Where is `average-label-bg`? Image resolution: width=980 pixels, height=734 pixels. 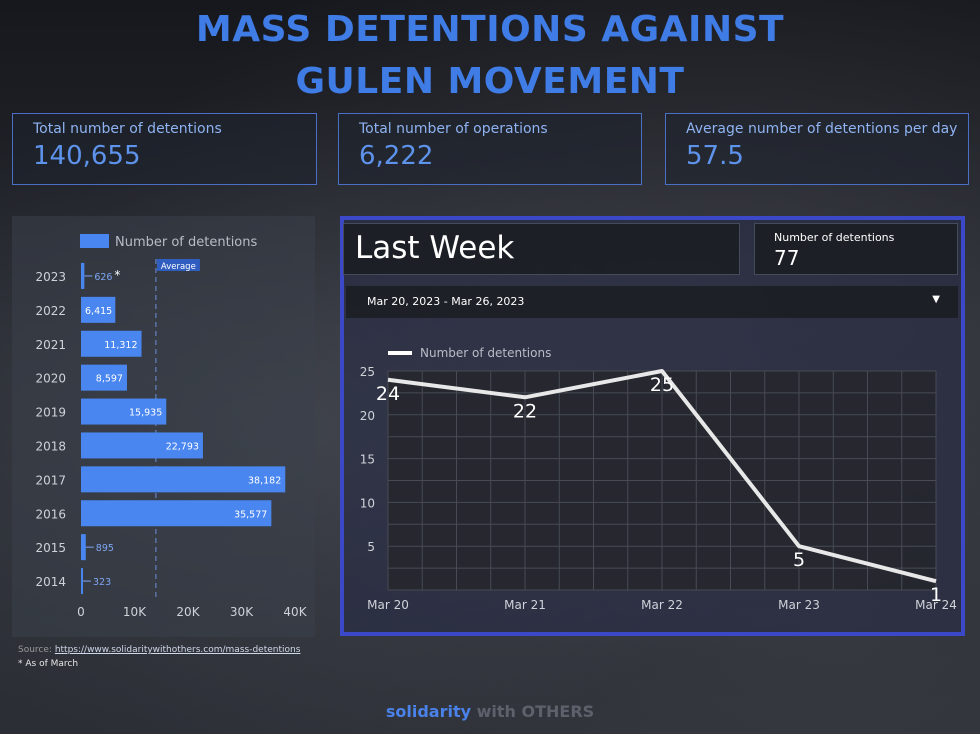
average-label-bg is located at coordinates (178, 265).